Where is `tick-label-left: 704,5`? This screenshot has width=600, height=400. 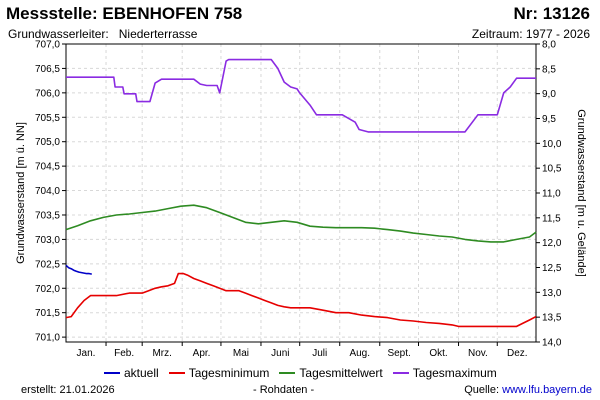
tick-label-left: 704,5 is located at coordinates (47, 167).